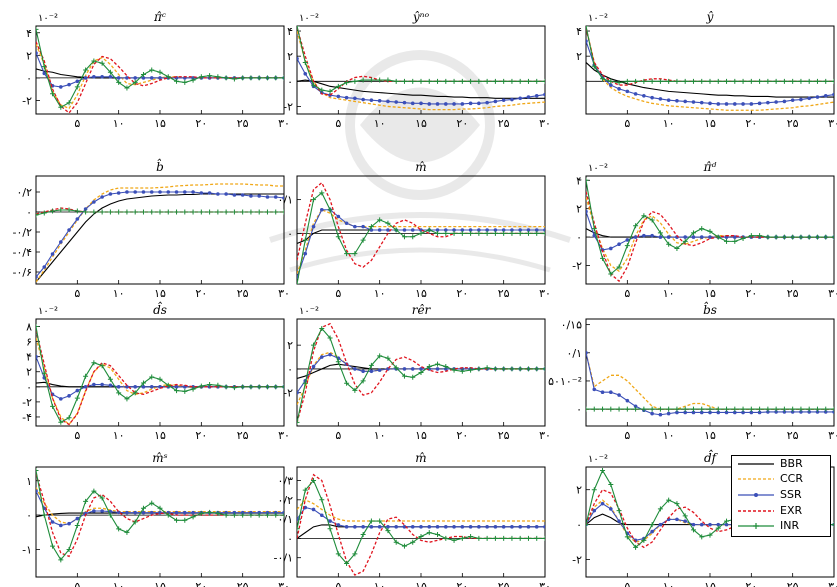 The width and height of the screenshot is (837, 587). Describe the element at coordinates (710, 383) in the screenshot. I see `series-group` at that location.